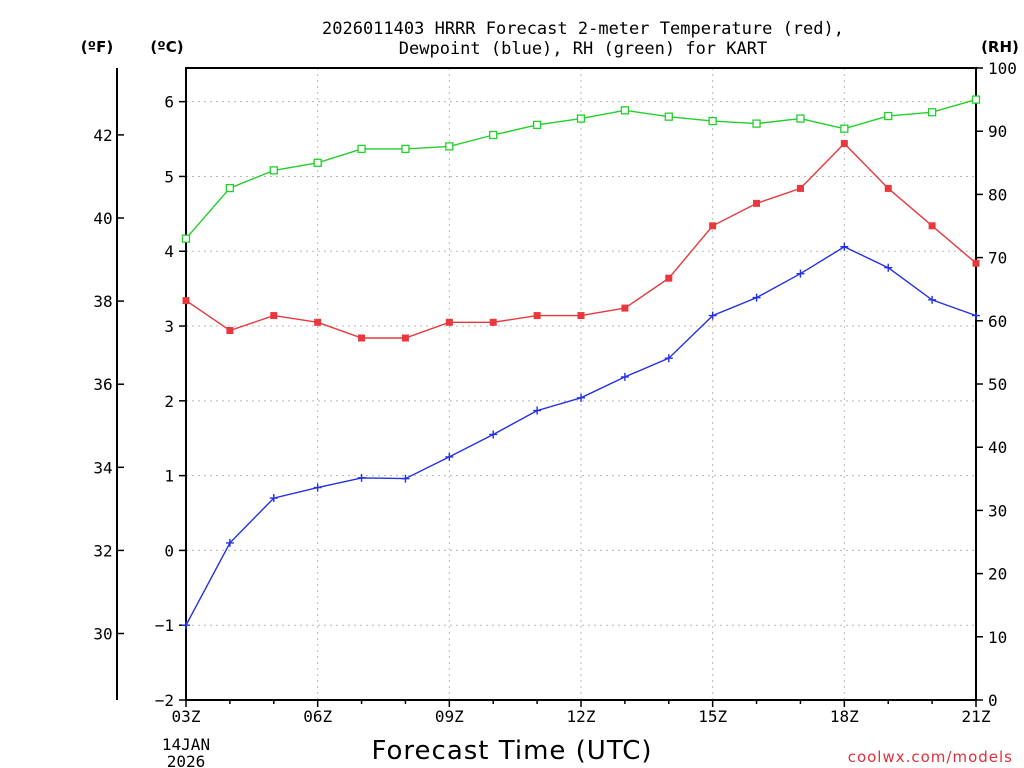 The height and width of the screenshot is (768, 1024). What do you see at coordinates (844, 716) in the screenshot?
I see `time-tick-label: 18Z` at bounding box center [844, 716].